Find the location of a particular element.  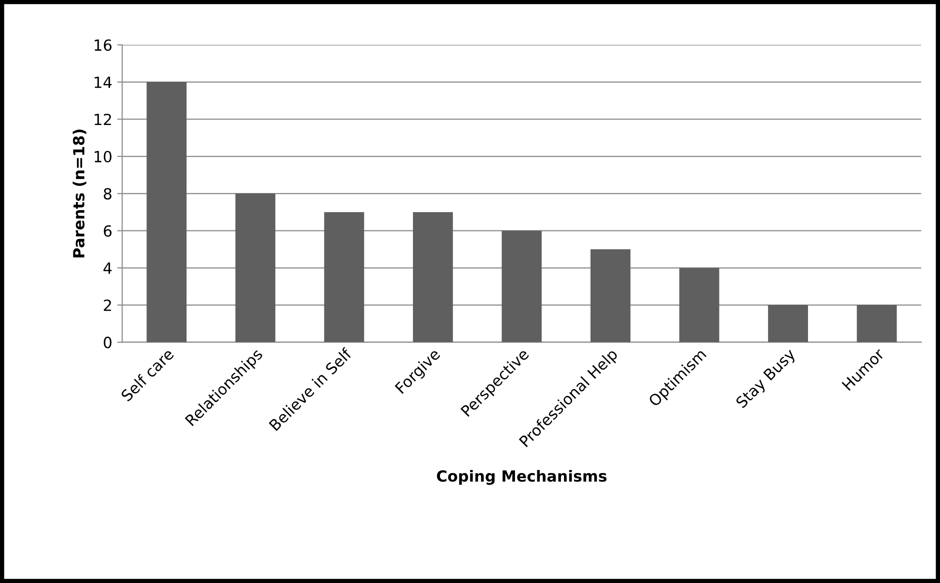

y-tick-label: 4 is located at coordinates (108, 268).